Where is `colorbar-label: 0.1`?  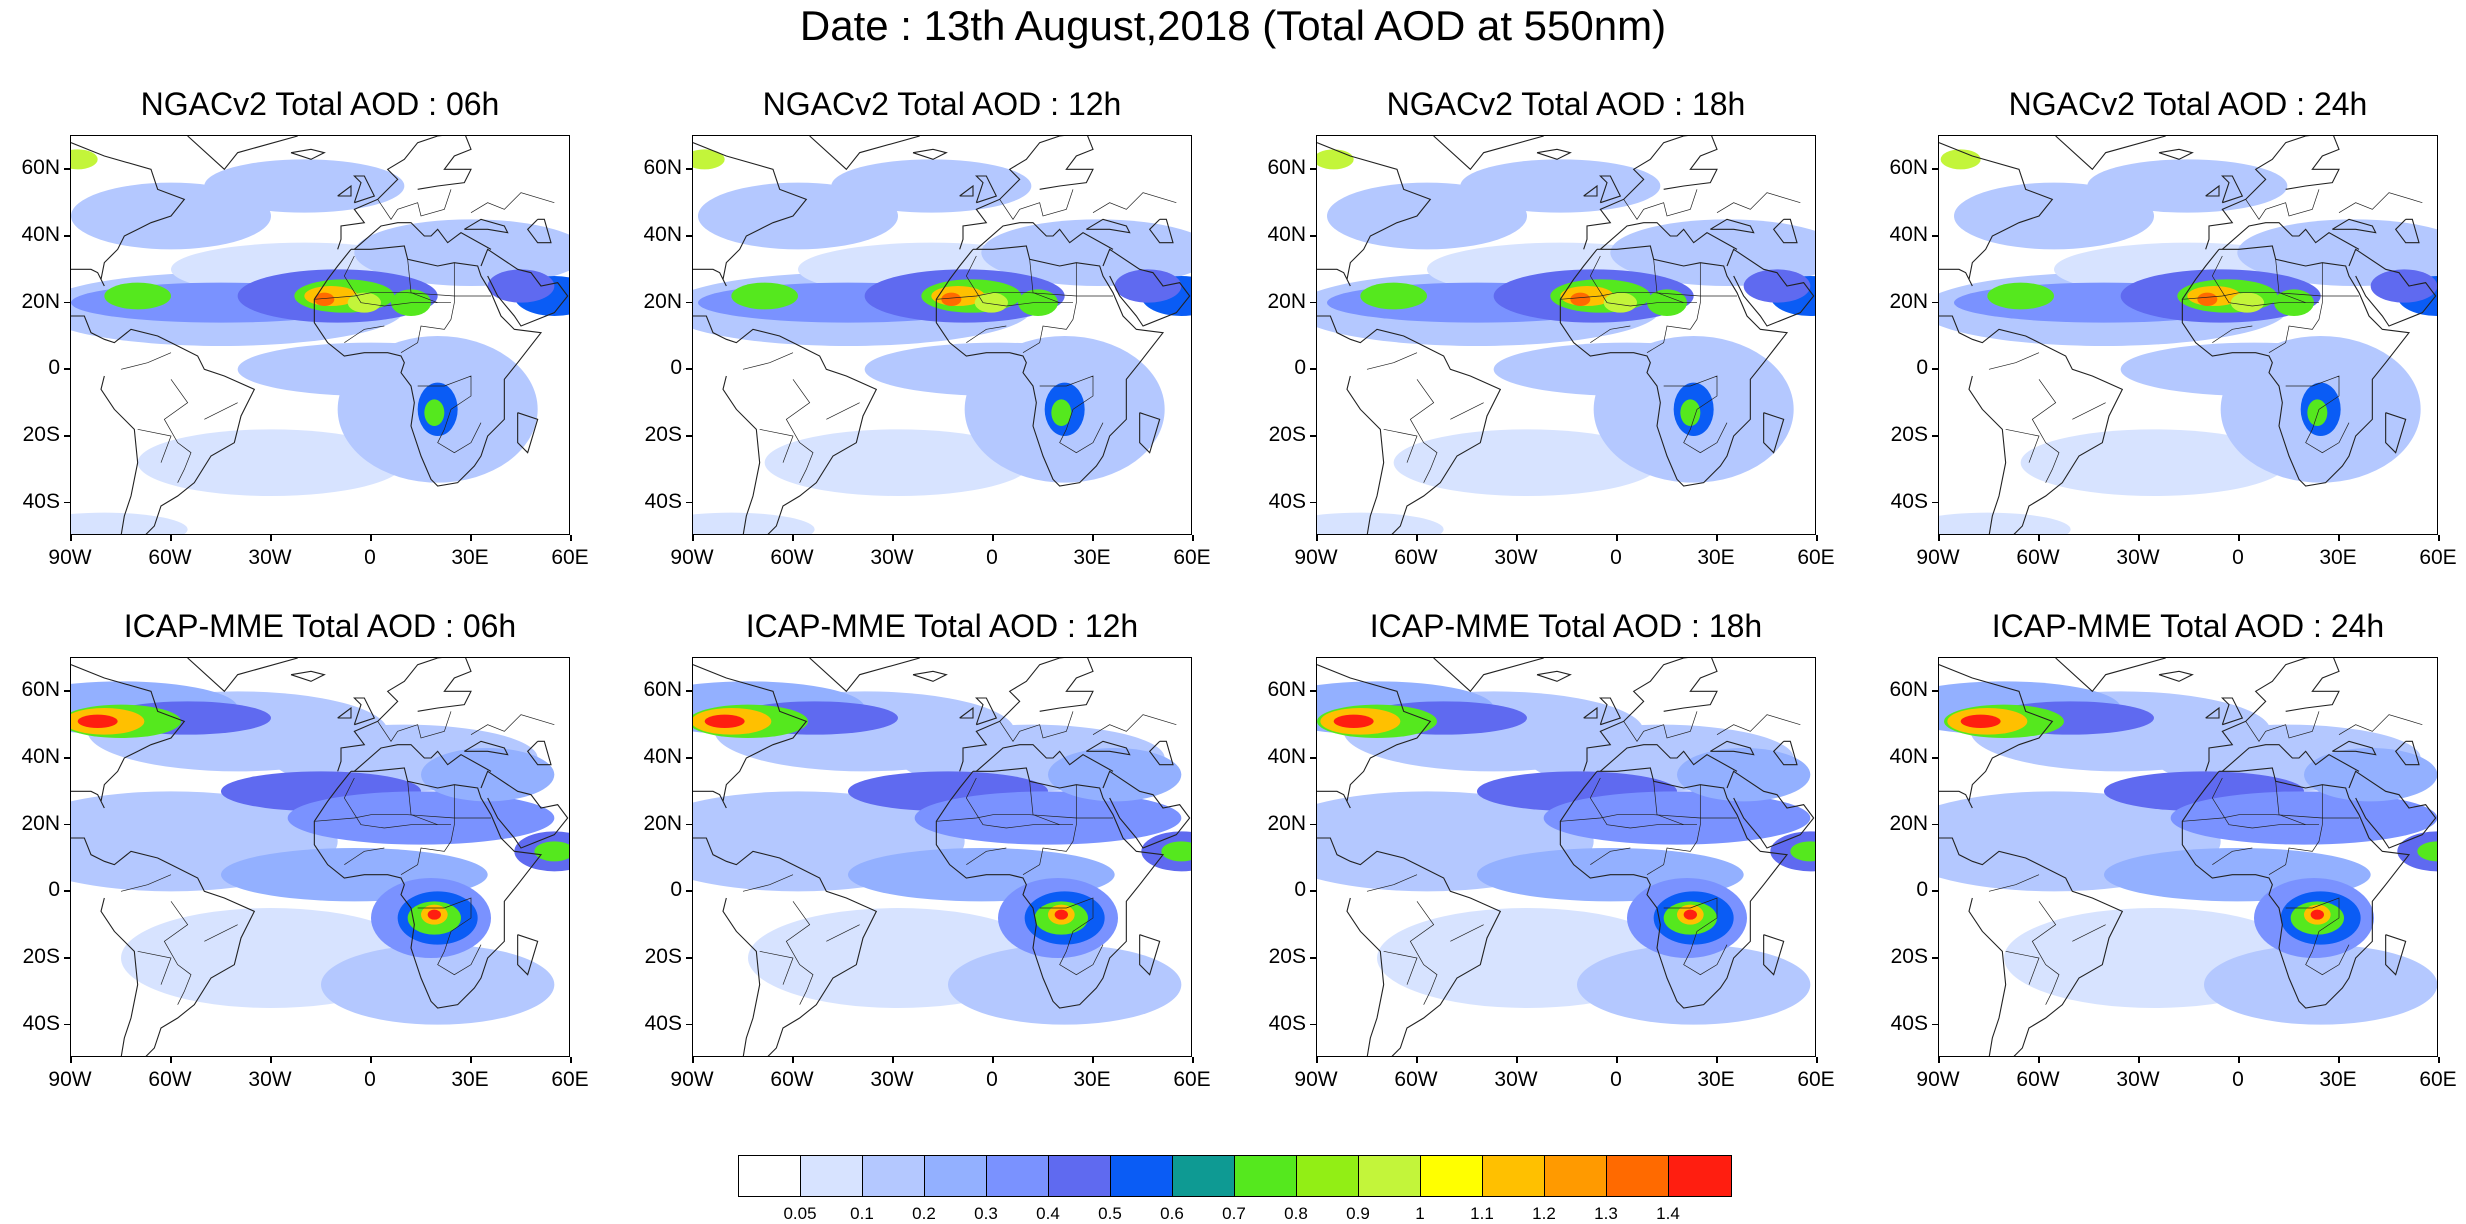 colorbar-label: 0.1 is located at coordinates (862, 1213).